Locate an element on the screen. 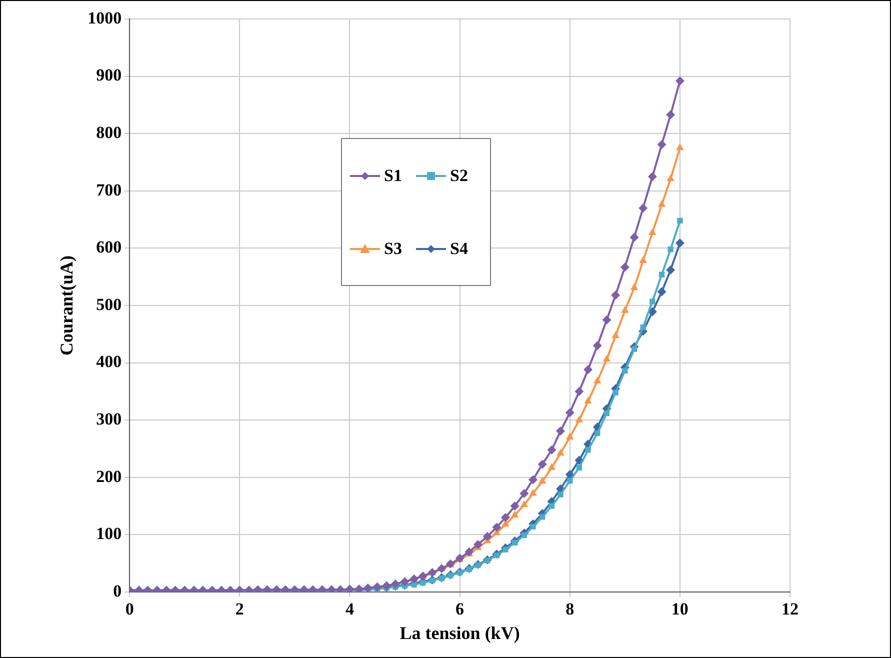  y-tick-label: 800 is located at coordinates (109, 132).